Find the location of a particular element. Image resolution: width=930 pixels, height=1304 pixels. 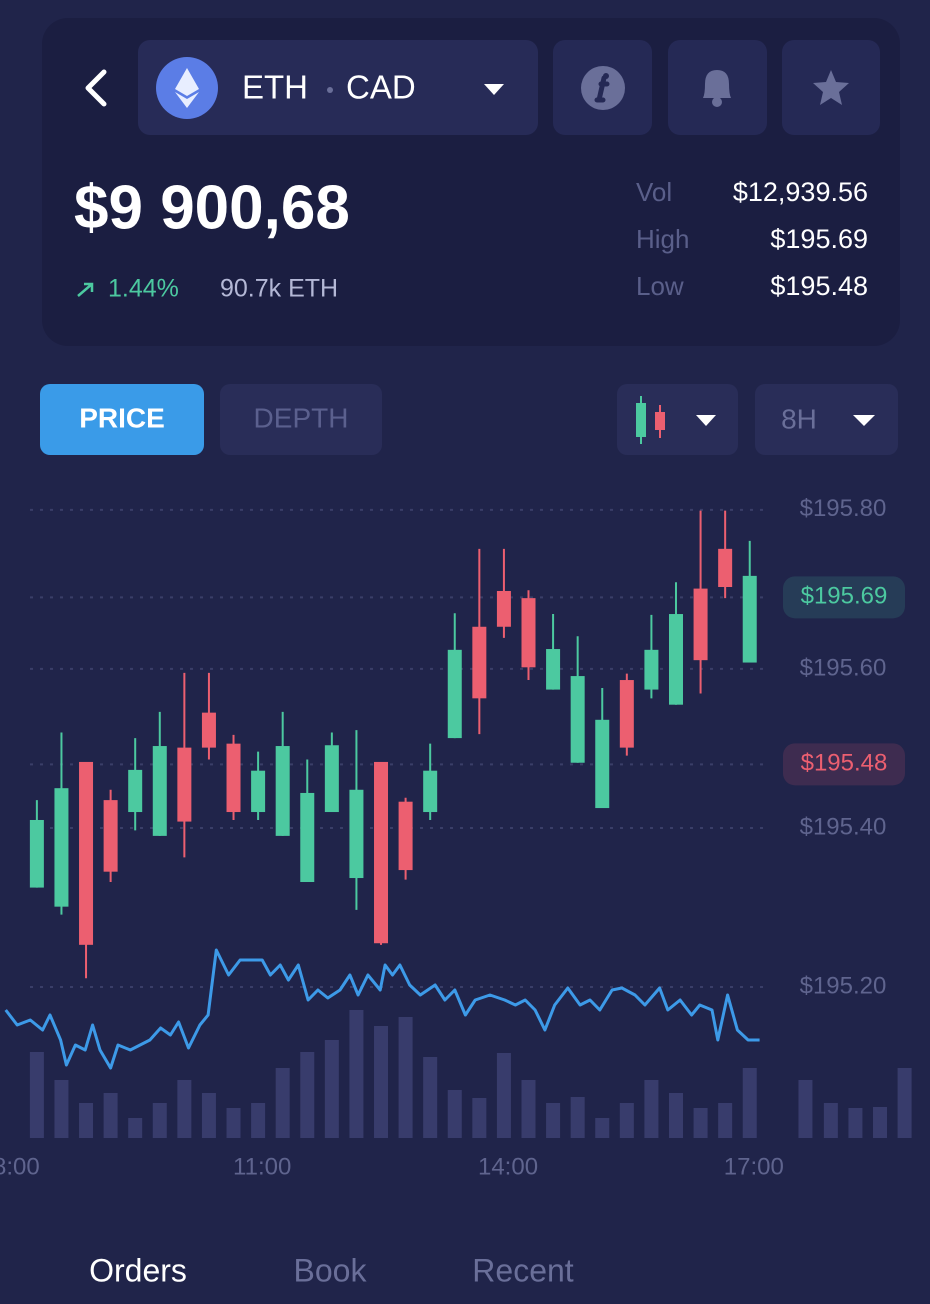

depth-tab is located at coordinates (301, 419).